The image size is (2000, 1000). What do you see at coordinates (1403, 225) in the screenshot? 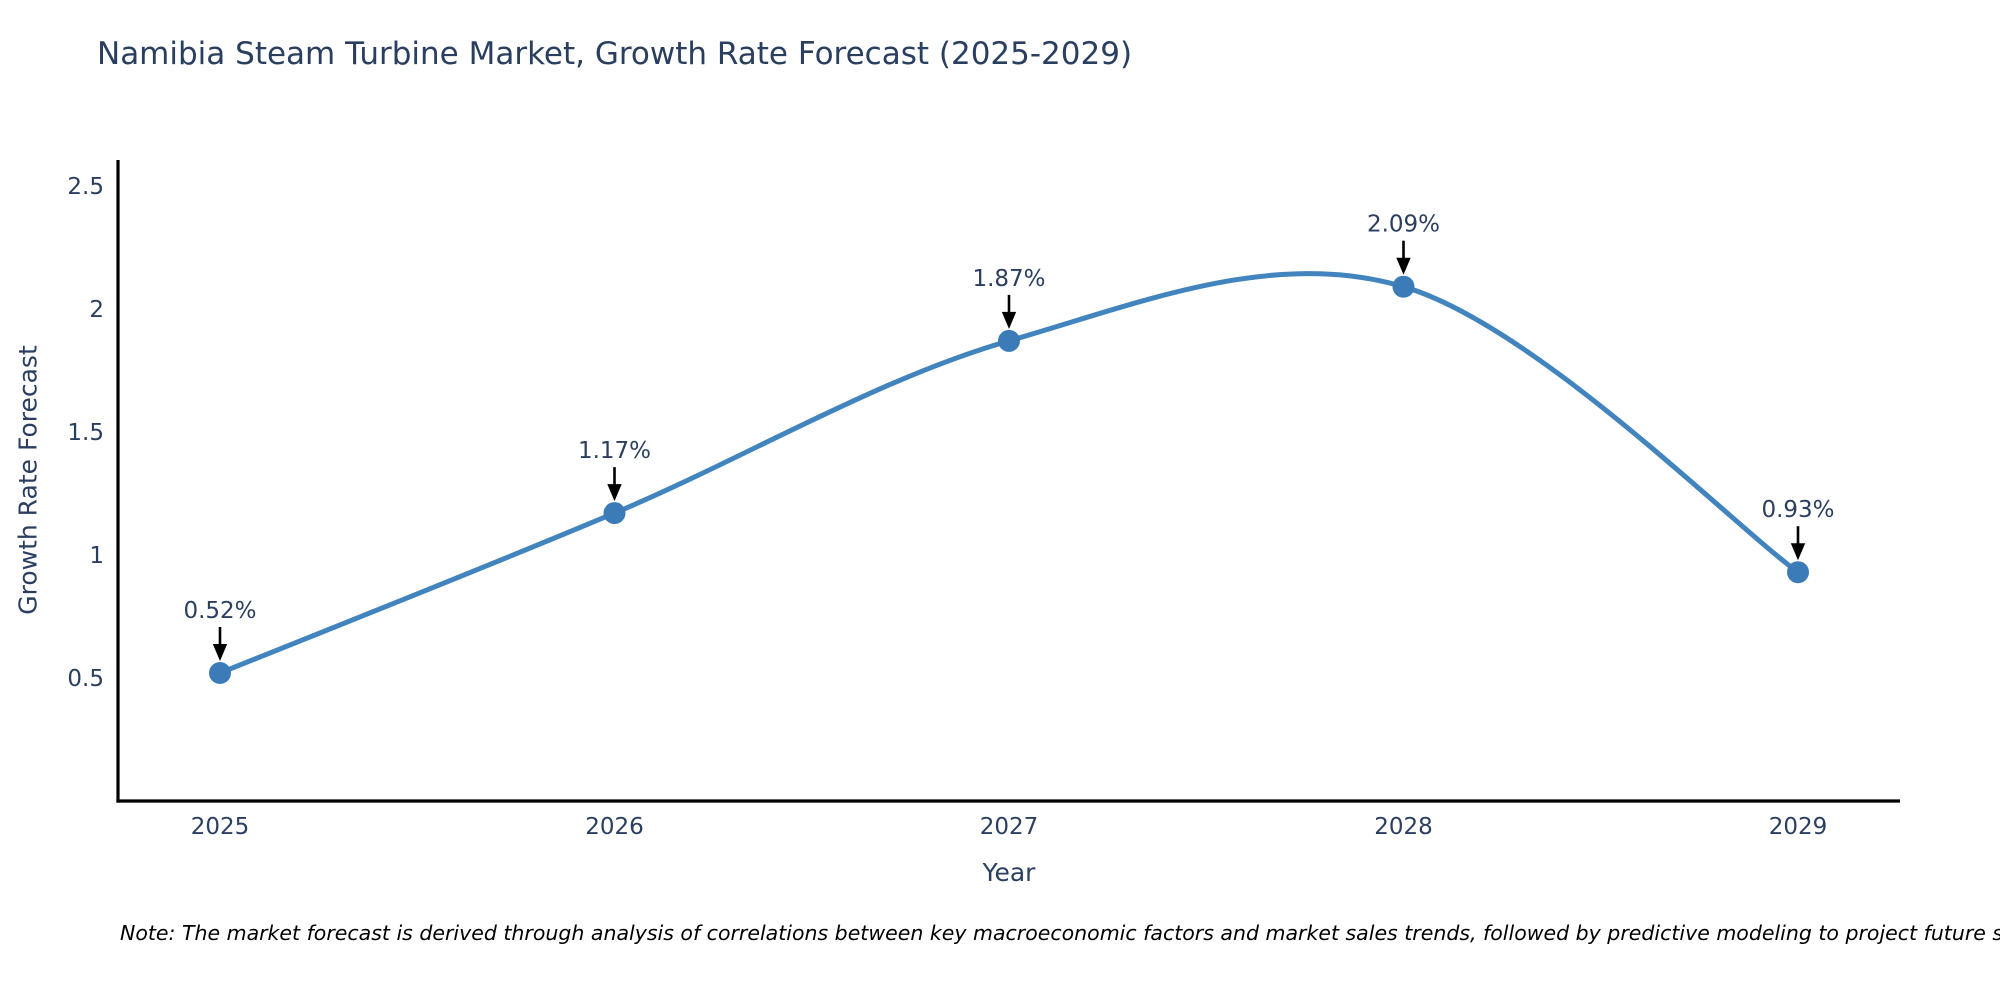
I see `annotation-label-2028: 2.09%` at bounding box center [1403, 225].